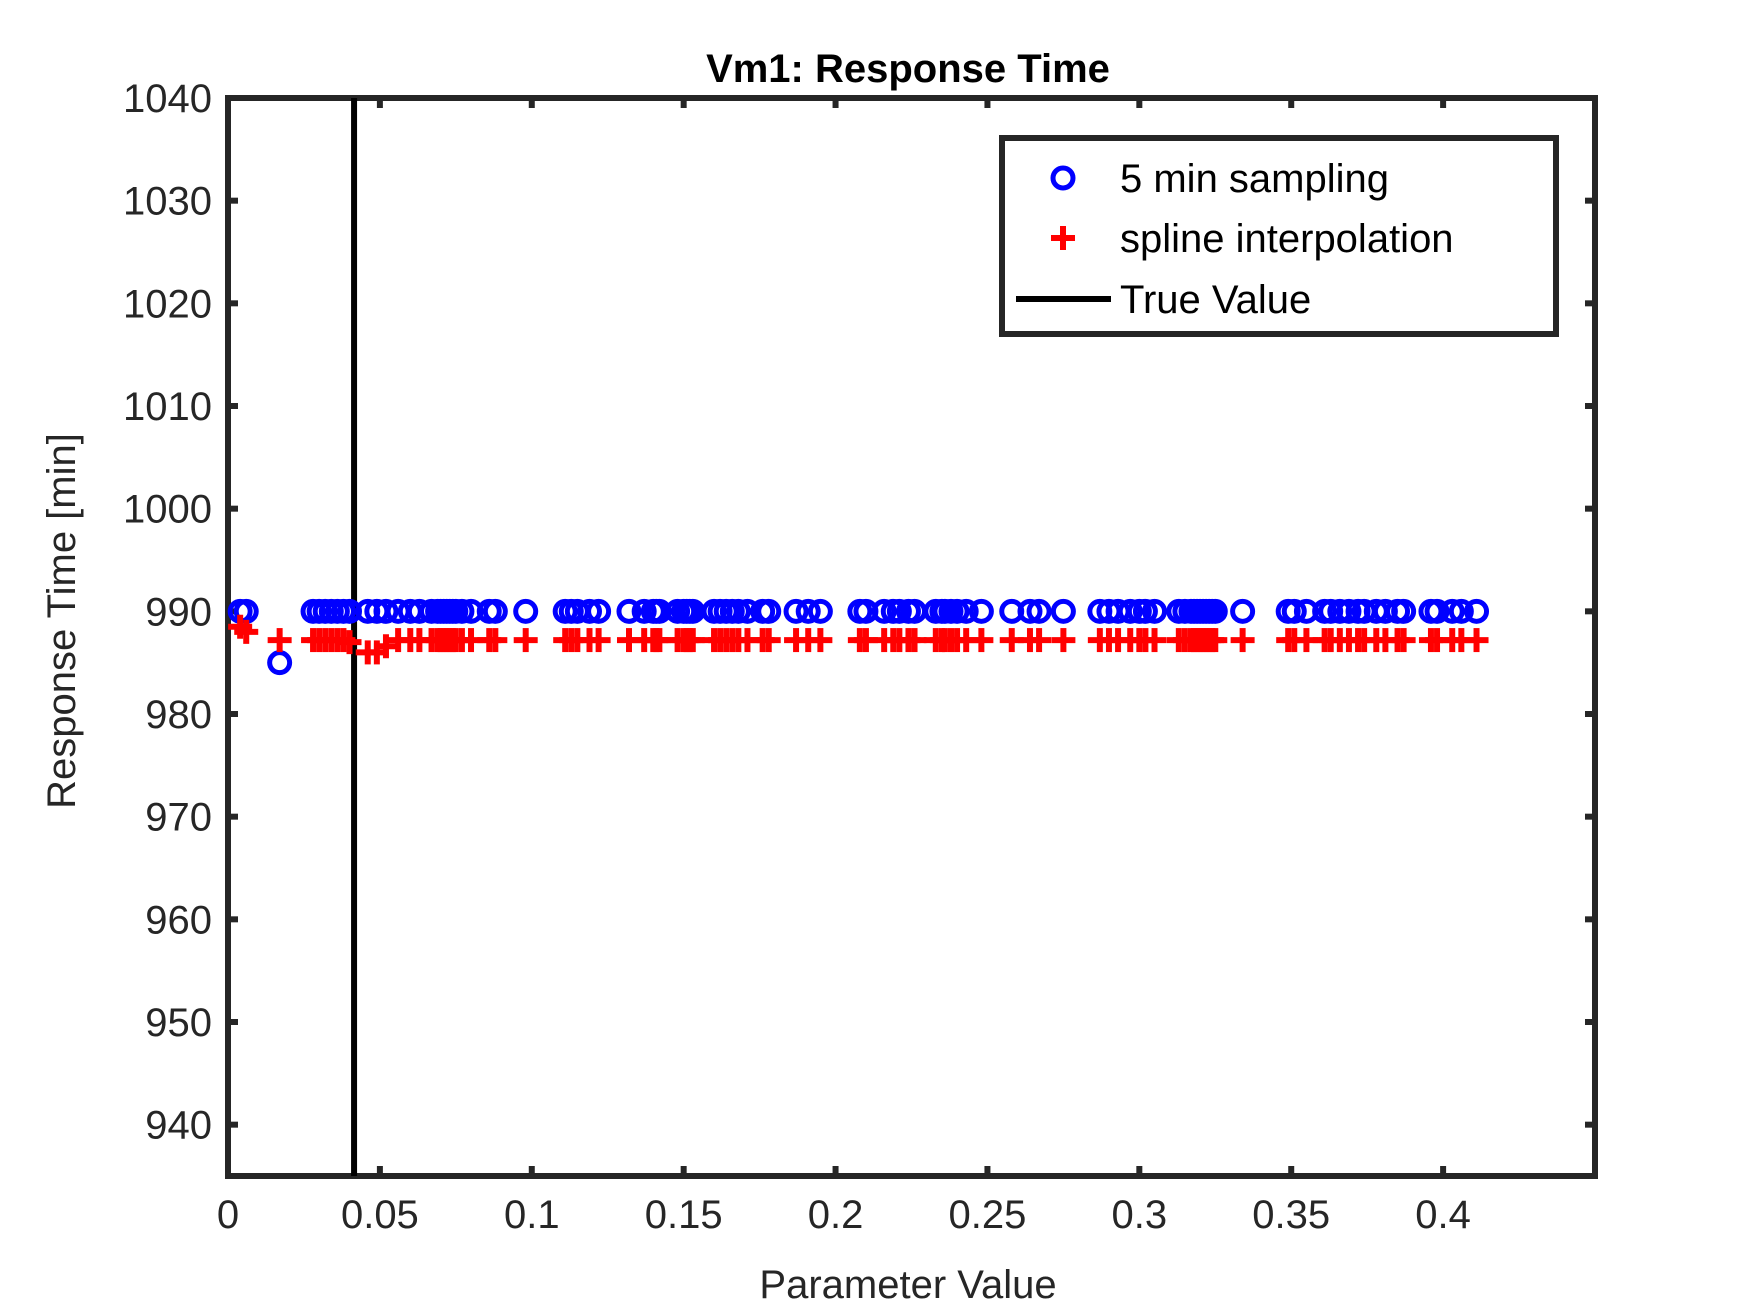 The image size is (1750, 1313). Describe the element at coordinates (1063, 178) in the screenshot. I see `legend-circle-icon` at that location.